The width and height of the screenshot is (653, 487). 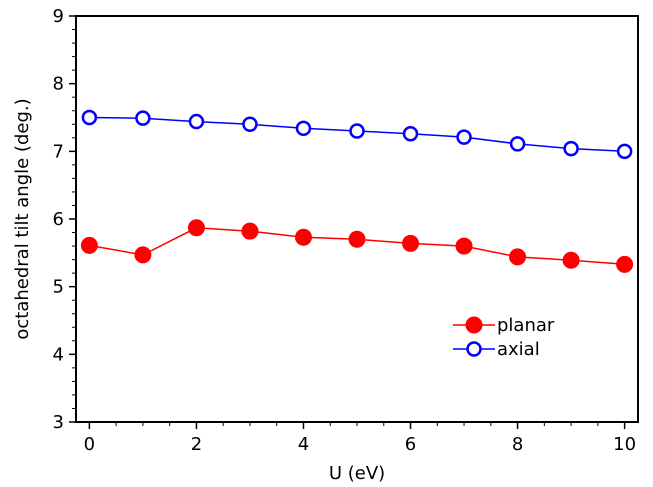 What do you see at coordinates (58, 219) in the screenshot?
I see `y-tick-label: 6` at bounding box center [58, 219].